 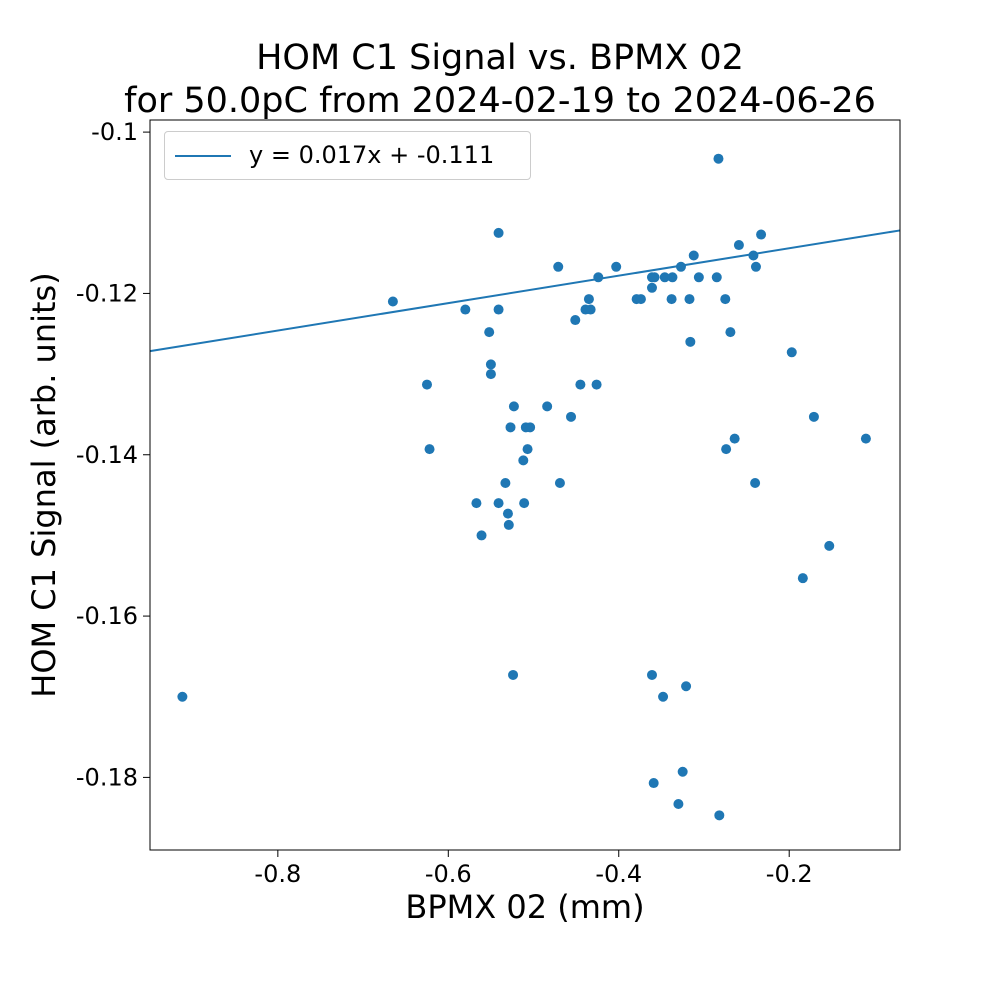 I want to click on y-tick-label: -0.14, so click(x=107, y=455).